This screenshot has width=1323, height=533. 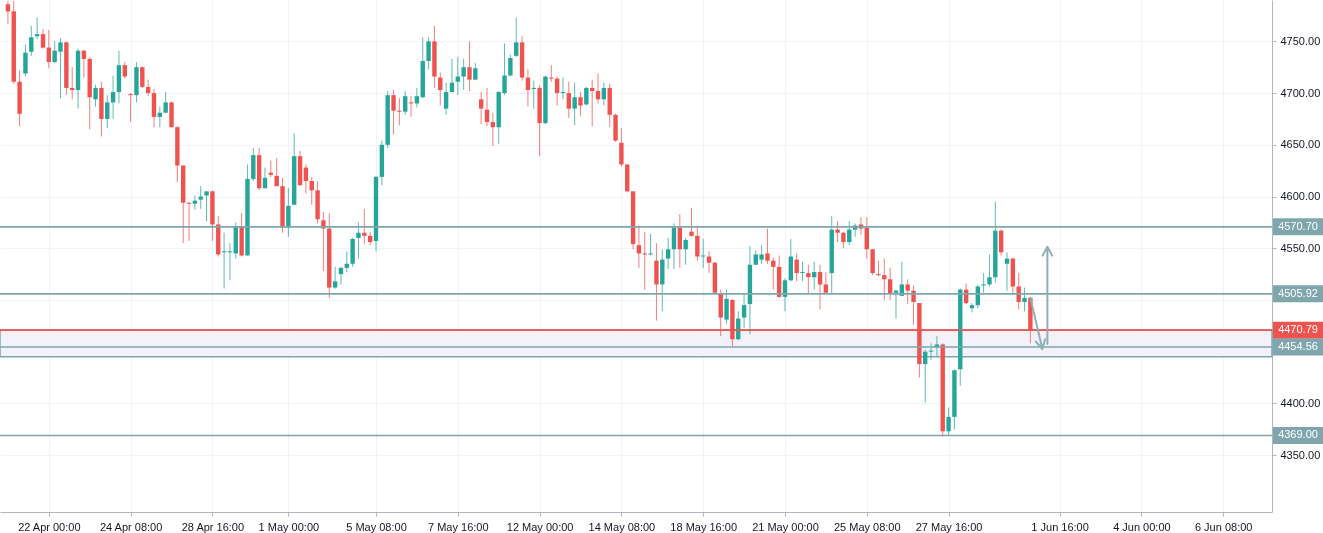 What do you see at coordinates (867, 526) in the screenshot?
I see `x-tick-label: 25 May 08:00` at bounding box center [867, 526].